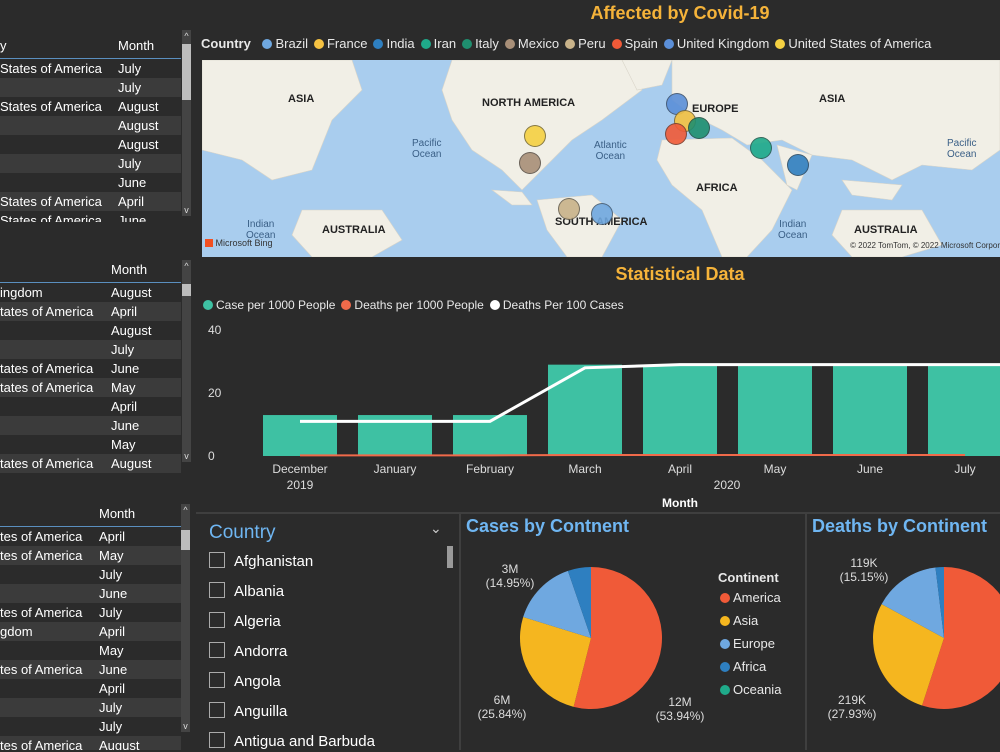 This screenshot has height=752, width=1000. I want to click on bubble-italy, so click(699, 128).